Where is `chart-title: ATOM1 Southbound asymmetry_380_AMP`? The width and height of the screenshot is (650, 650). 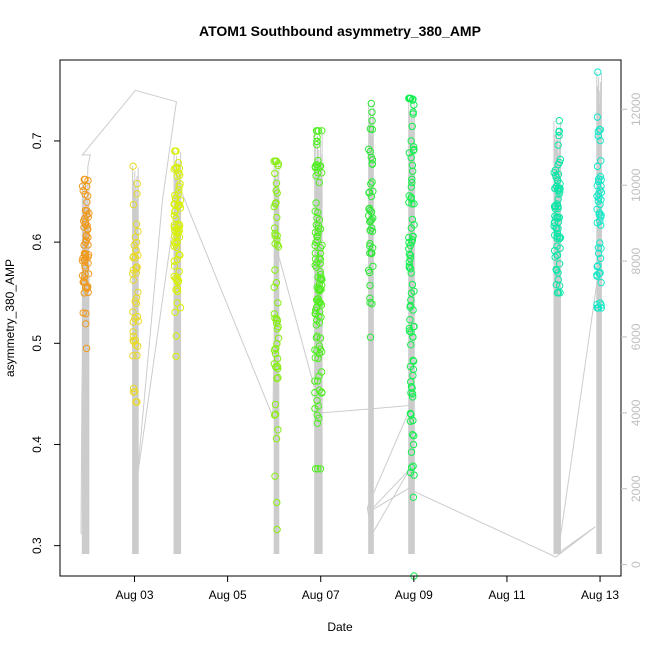
chart-title: ATOM1 Southbound asymmetry_380_AMP is located at coordinates (340, 31).